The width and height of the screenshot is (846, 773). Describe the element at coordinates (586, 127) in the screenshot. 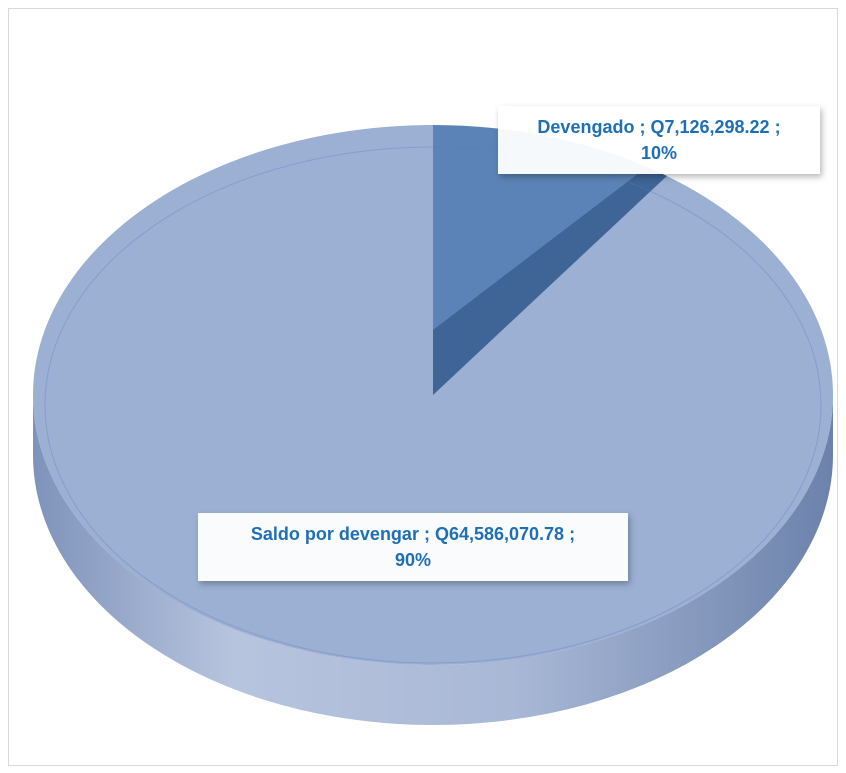

I see `slice-name: Devengado` at that location.